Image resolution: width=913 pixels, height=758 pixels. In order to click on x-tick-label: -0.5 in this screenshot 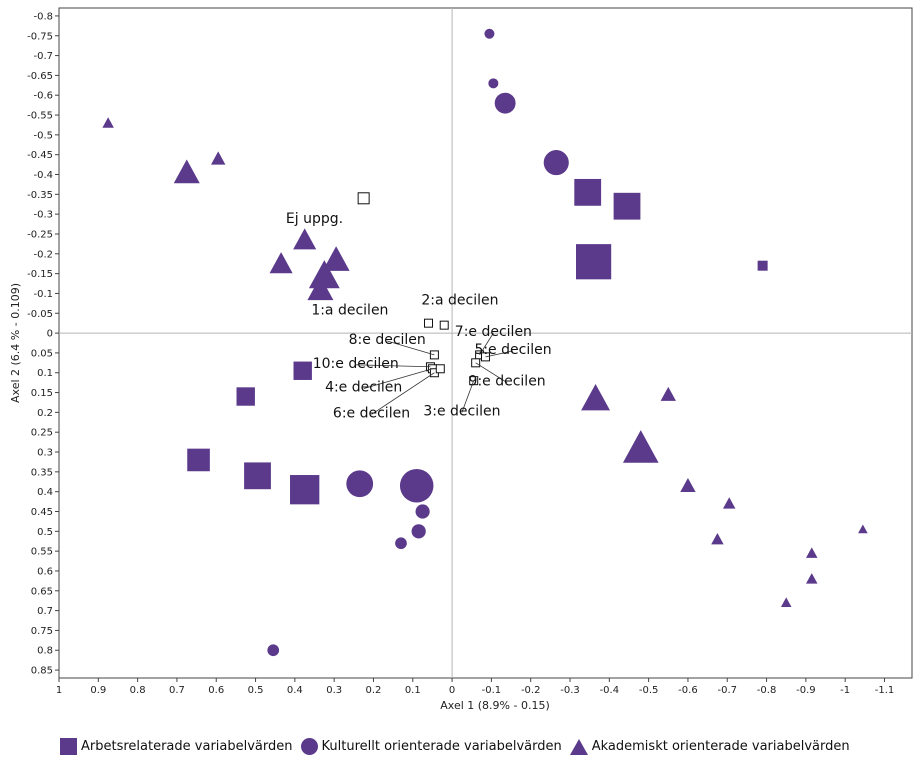, I will do `click(649, 690)`.